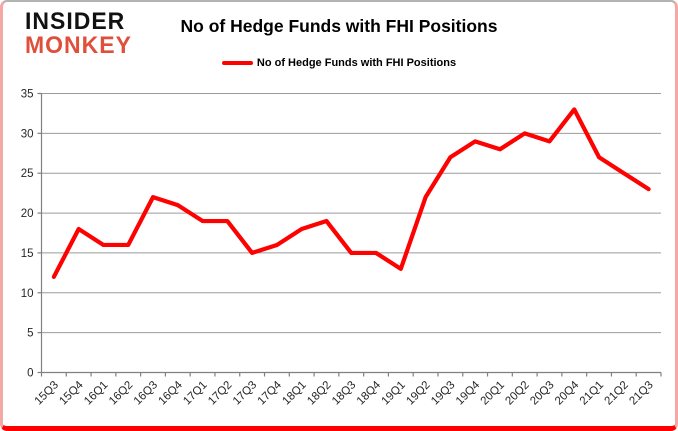 Image resolution: width=678 pixels, height=431 pixels. What do you see at coordinates (78, 44) in the screenshot?
I see `logo-line-monkey: MONKEY` at bounding box center [78, 44].